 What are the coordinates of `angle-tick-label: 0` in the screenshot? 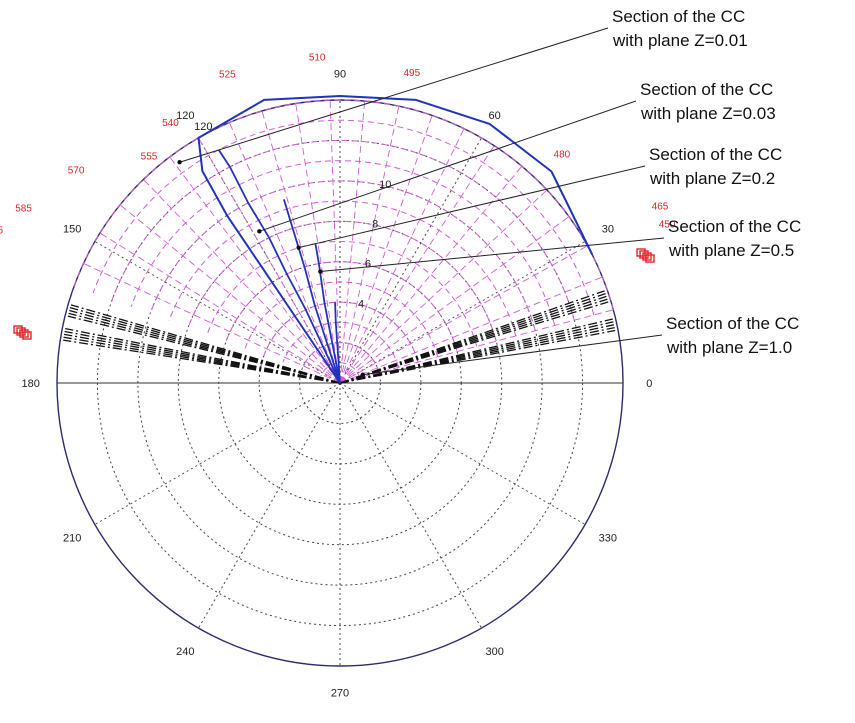 It's located at (649, 384).